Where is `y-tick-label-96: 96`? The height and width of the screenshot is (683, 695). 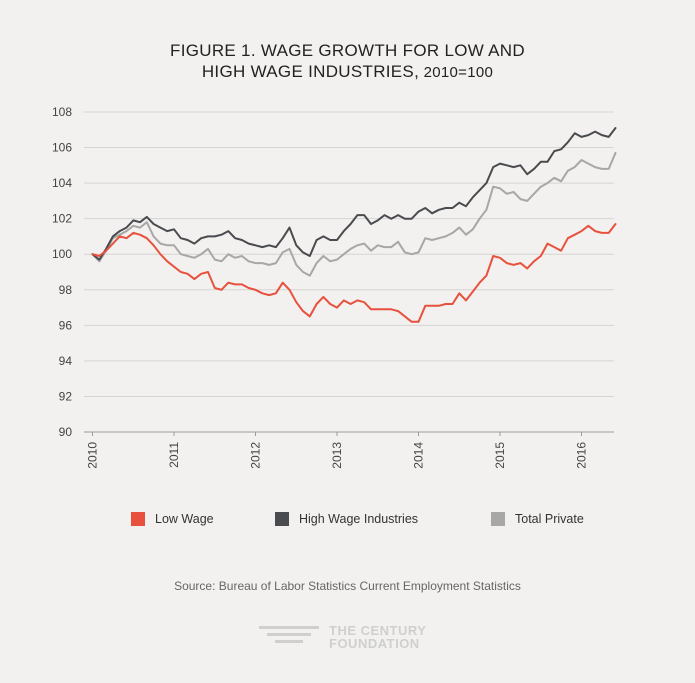 y-tick-label-96: 96 is located at coordinates (66, 325).